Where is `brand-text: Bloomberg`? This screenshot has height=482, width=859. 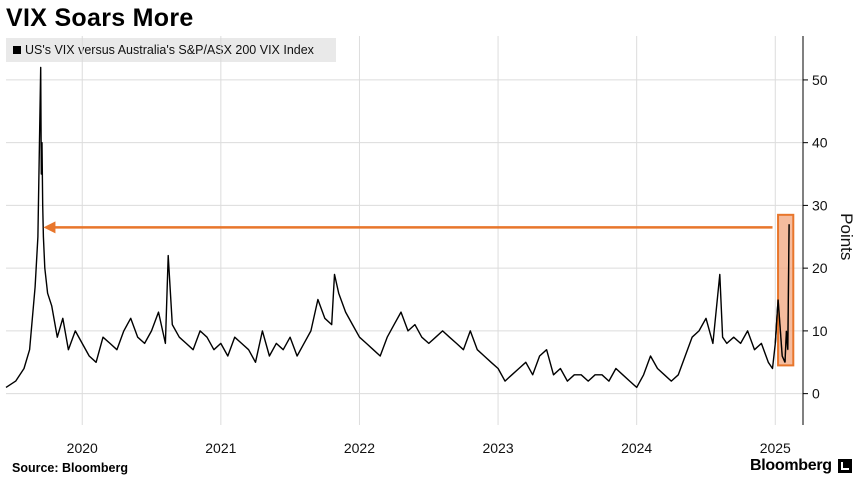
brand-text: Bloomberg is located at coordinates (791, 465).